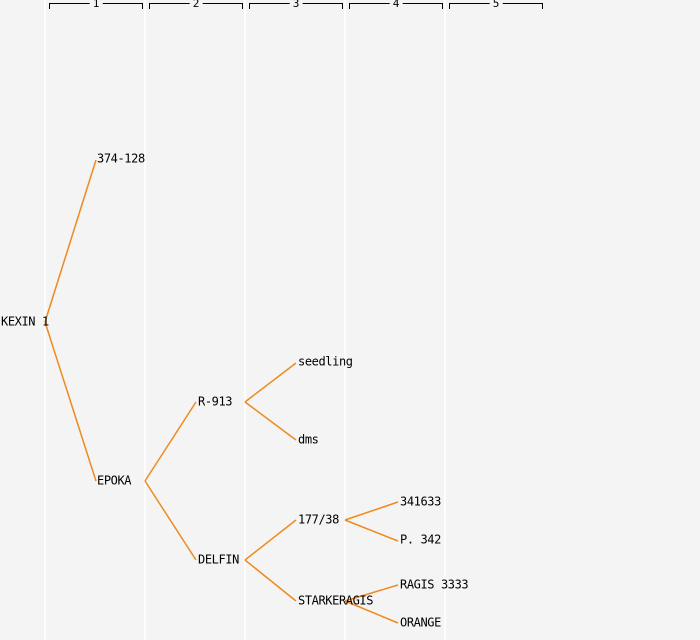 This screenshot has width=700, height=640. What do you see at coordinates (434, 584) in the screenshot?
I see `node-label-ragis-3333: RAGIS 3333` at bounding box center [434, 584].